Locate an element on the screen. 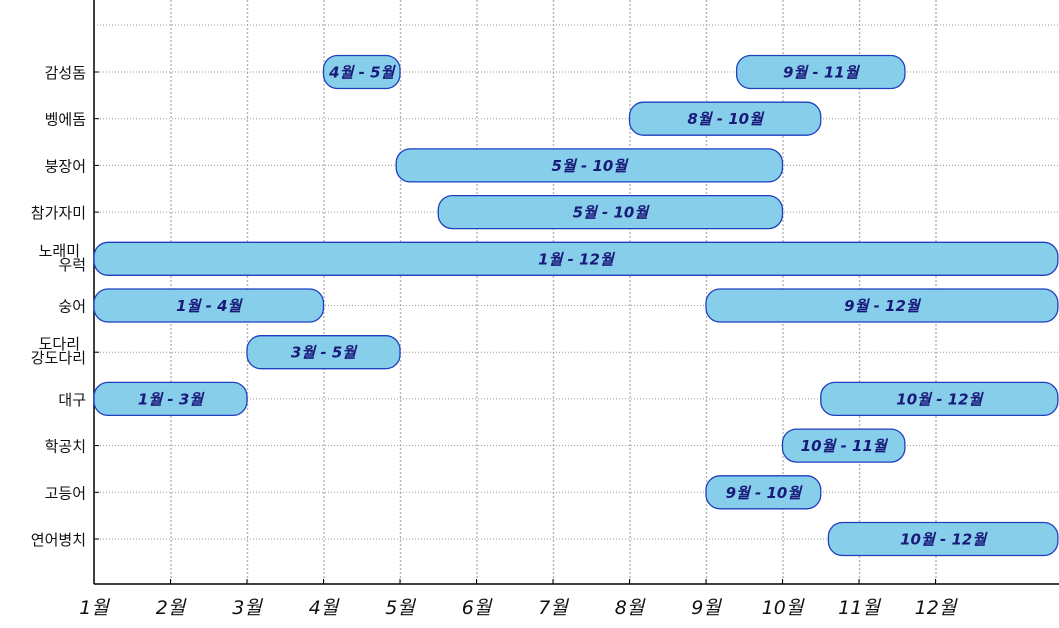  category-label: 대구 is located at coordinates (72, 400).